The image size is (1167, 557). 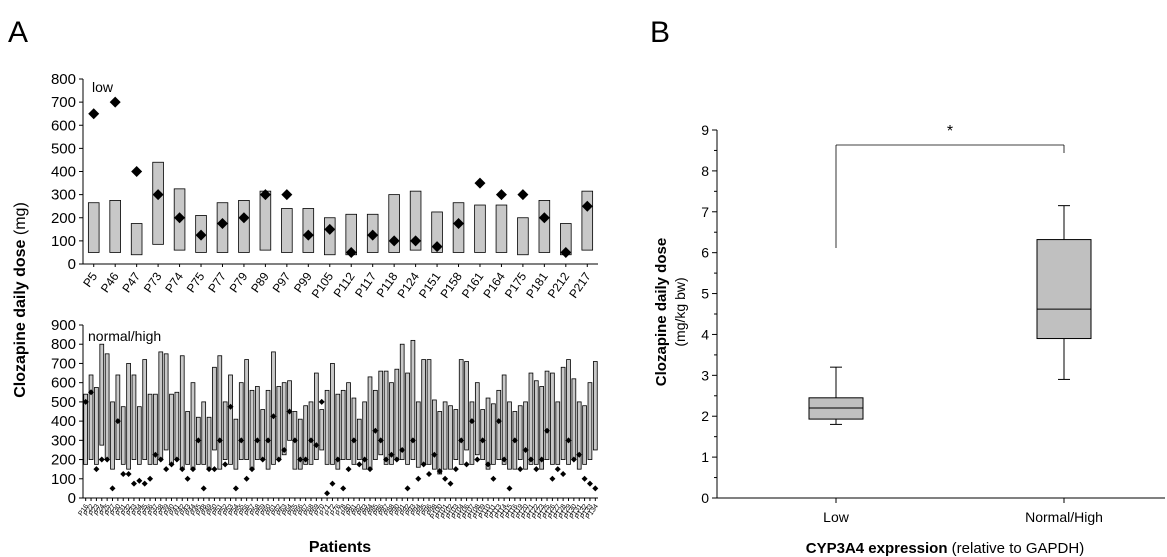 I want to click on significance-bracket: *, so click(x=950, y=185).